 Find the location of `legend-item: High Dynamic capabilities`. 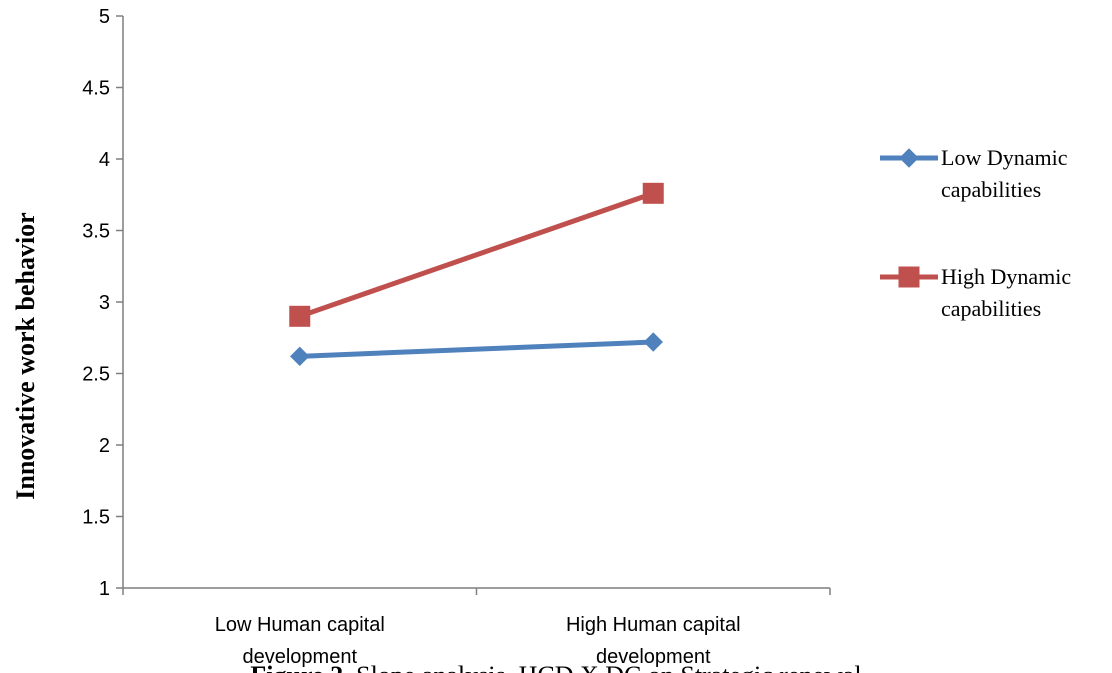

legend-item: High Dynamic capabilities is located at coordinates (975, 292).